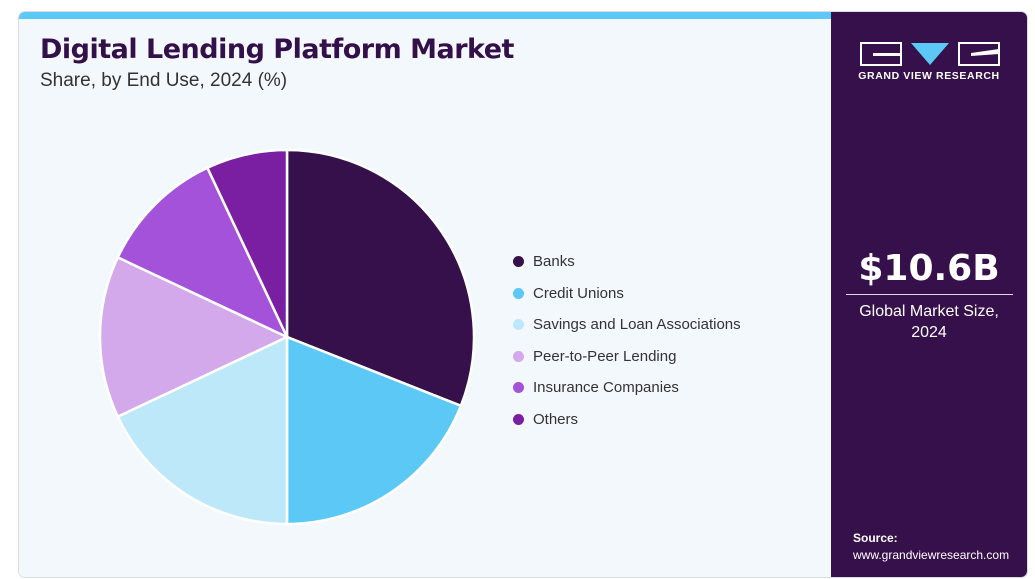  I want to click on legend-item: Savings and Loan Associations, so click(627, 325).